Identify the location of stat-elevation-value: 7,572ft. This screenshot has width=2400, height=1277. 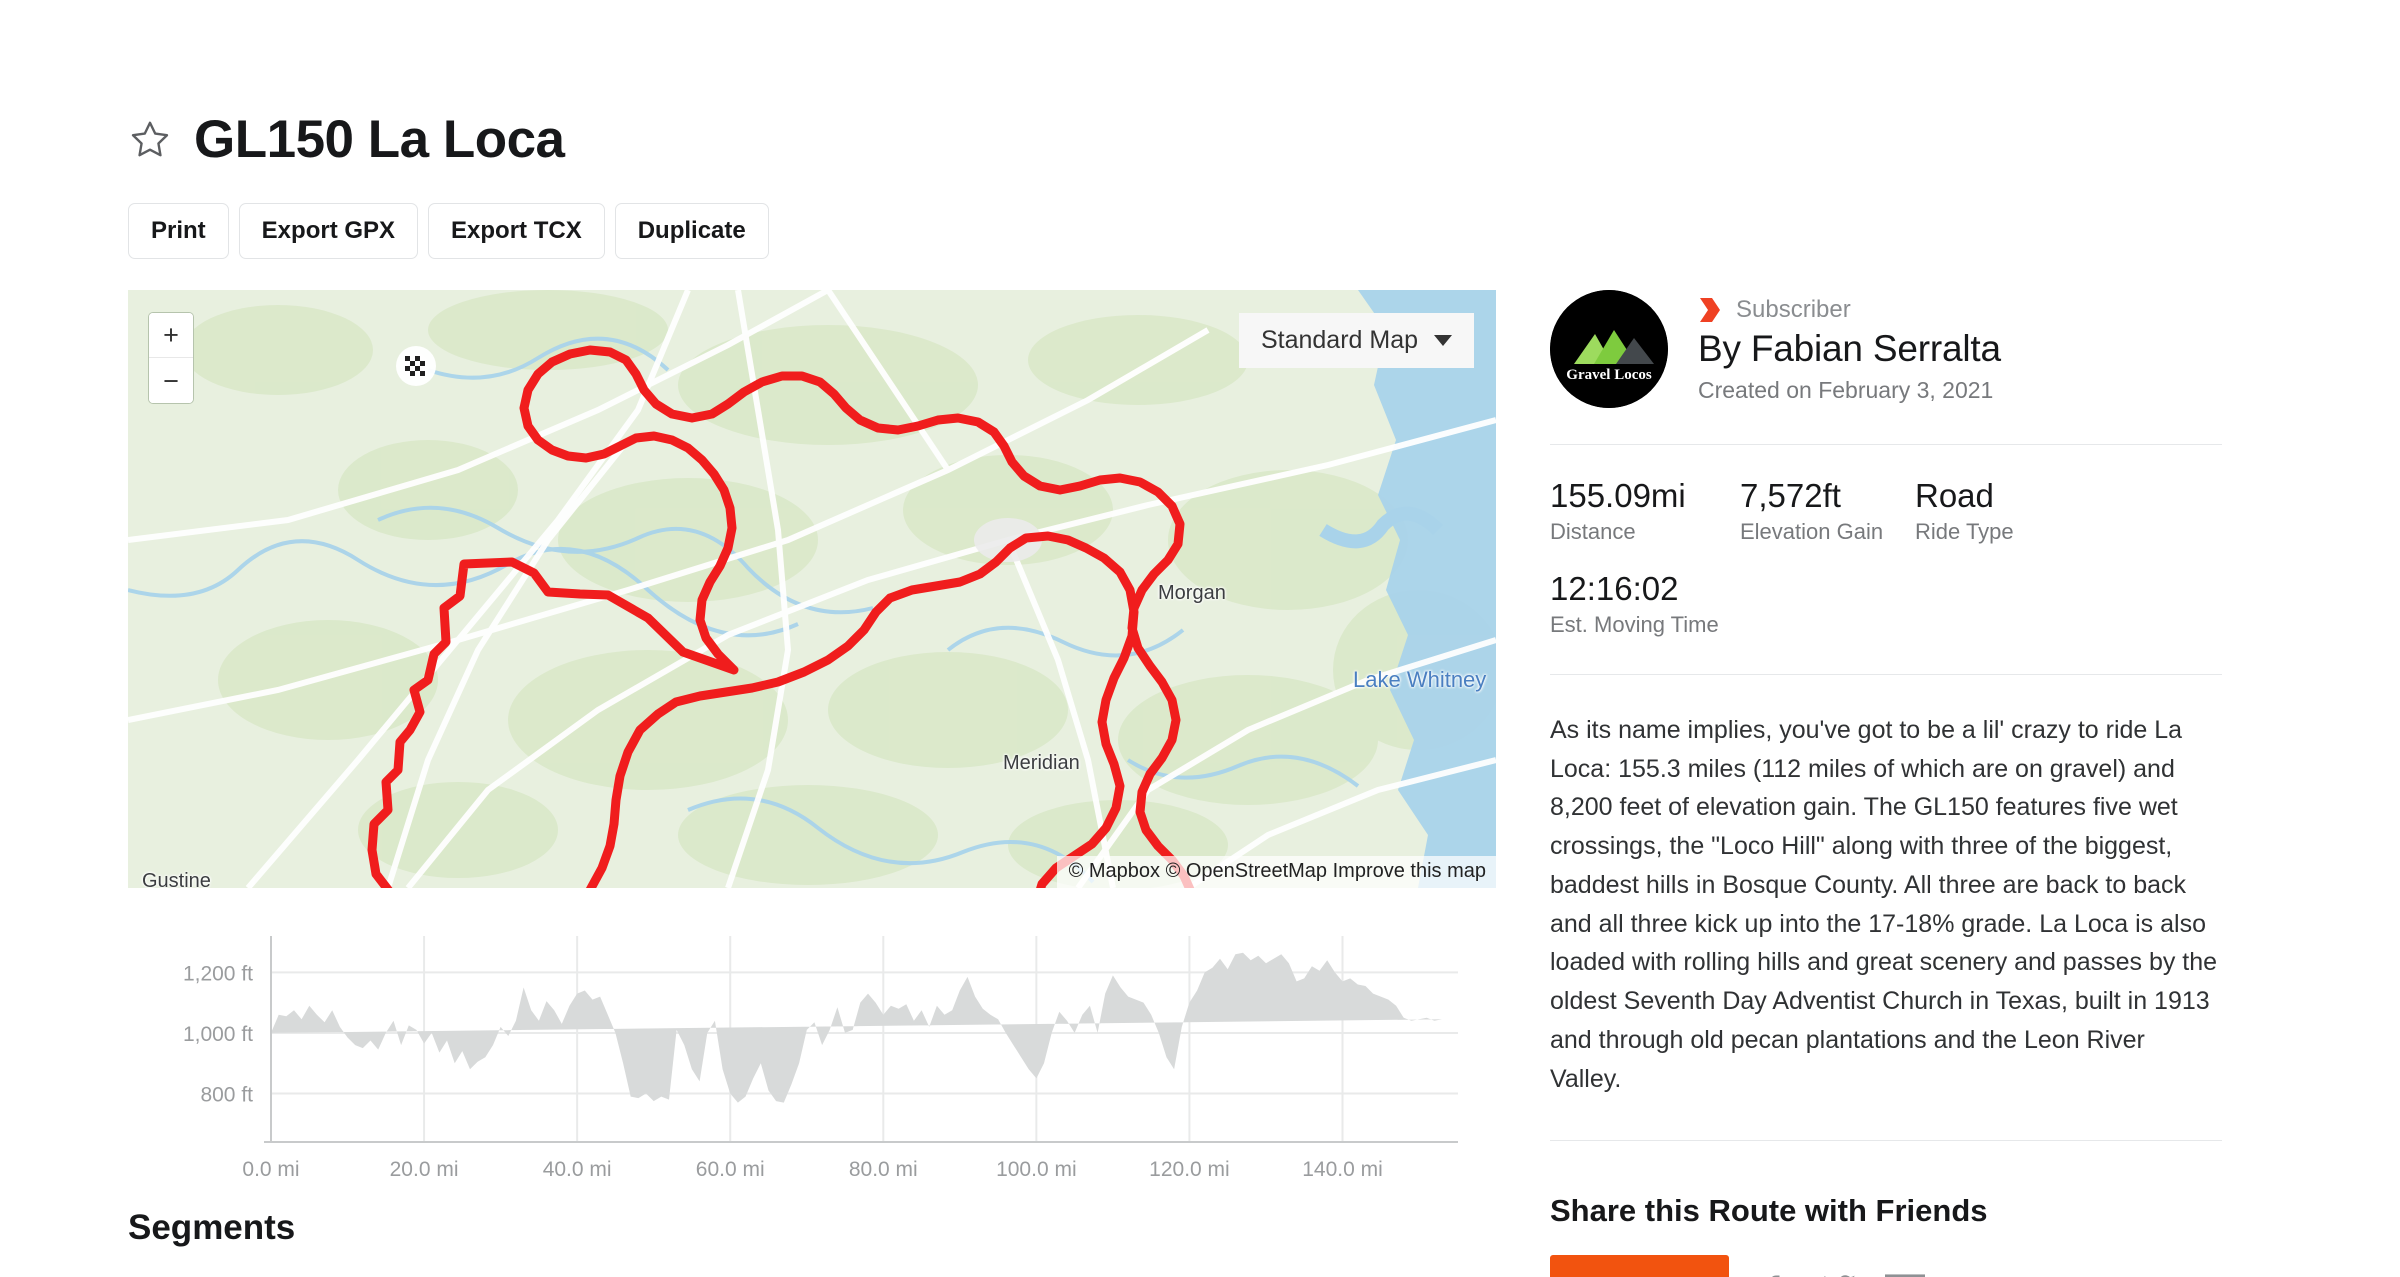
(1790, 495).